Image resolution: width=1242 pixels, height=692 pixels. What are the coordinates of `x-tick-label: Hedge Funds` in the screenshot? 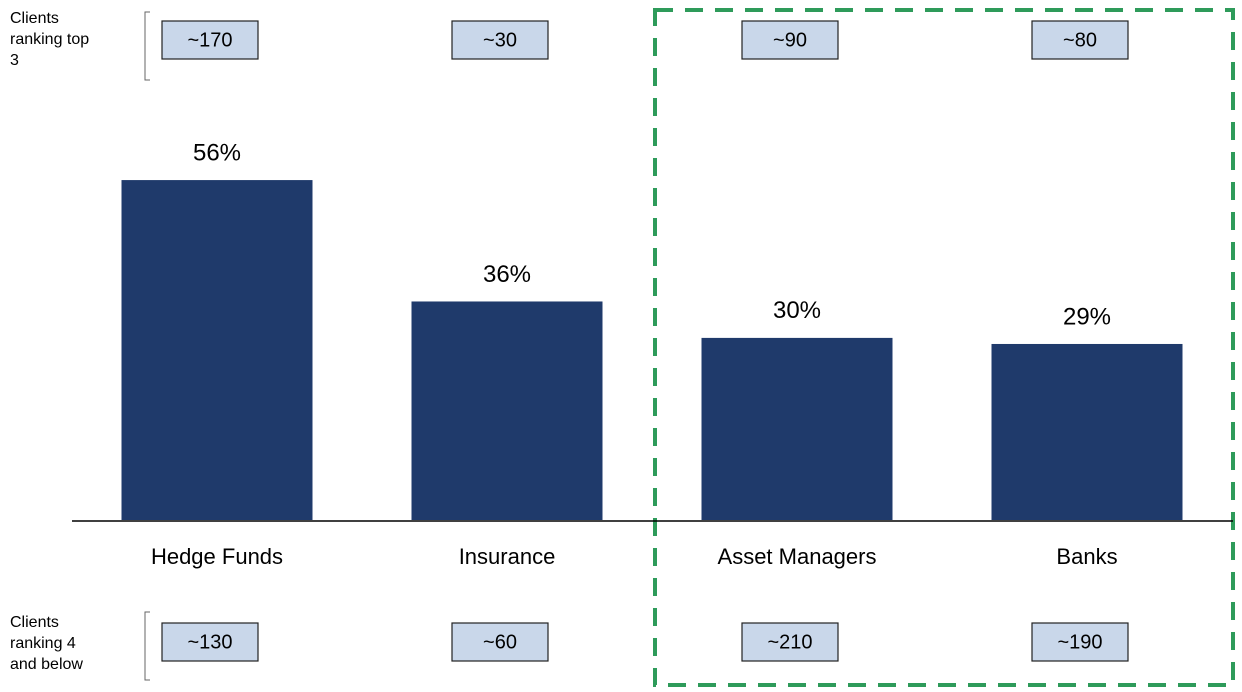 It's located at (217, 556).